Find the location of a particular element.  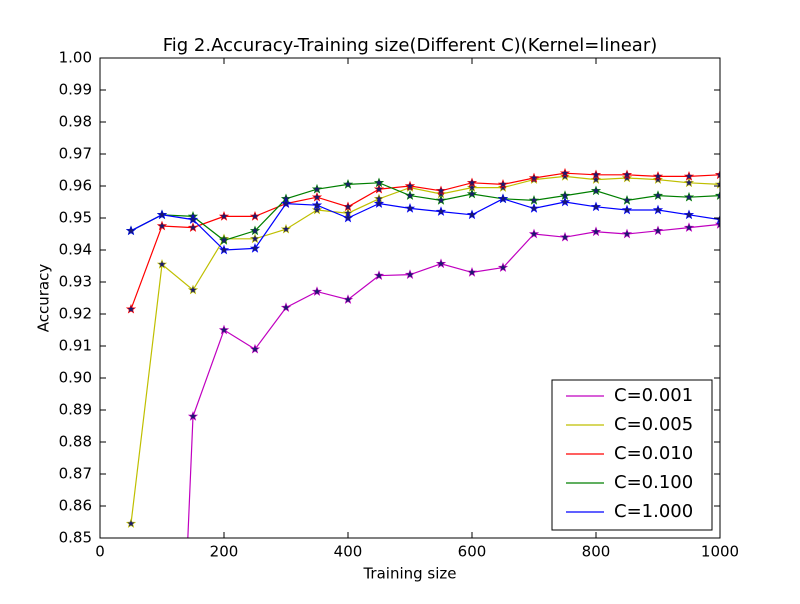

legend-label: C=0.005 is located at coordinates (653, 424).